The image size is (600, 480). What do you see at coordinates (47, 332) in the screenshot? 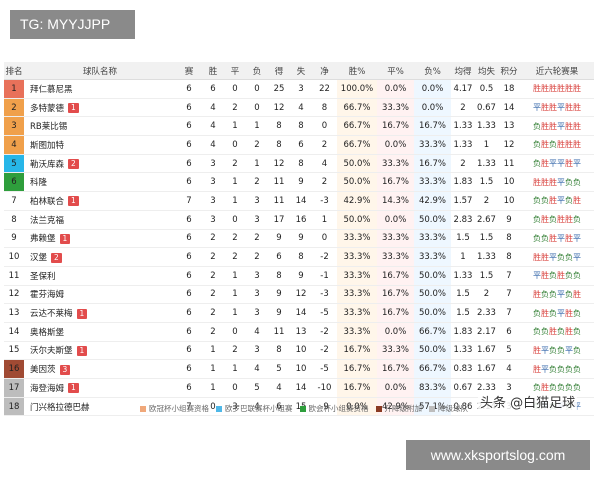
I see `team-name: 奥格斯堡` at bounding box center [47, 332].